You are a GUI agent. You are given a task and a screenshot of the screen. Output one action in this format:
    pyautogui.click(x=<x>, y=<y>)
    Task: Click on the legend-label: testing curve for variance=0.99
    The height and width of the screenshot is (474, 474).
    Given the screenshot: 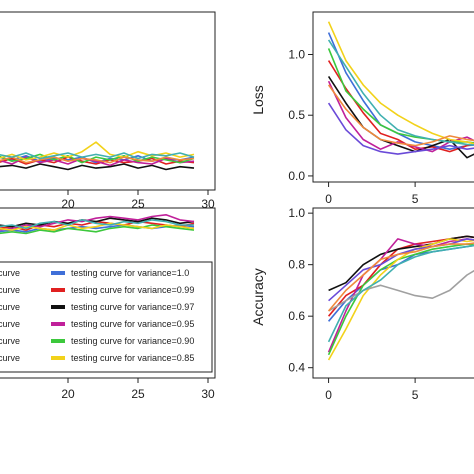 What is the action you would take?
    pyautogui.click(x=132, y=290)
    